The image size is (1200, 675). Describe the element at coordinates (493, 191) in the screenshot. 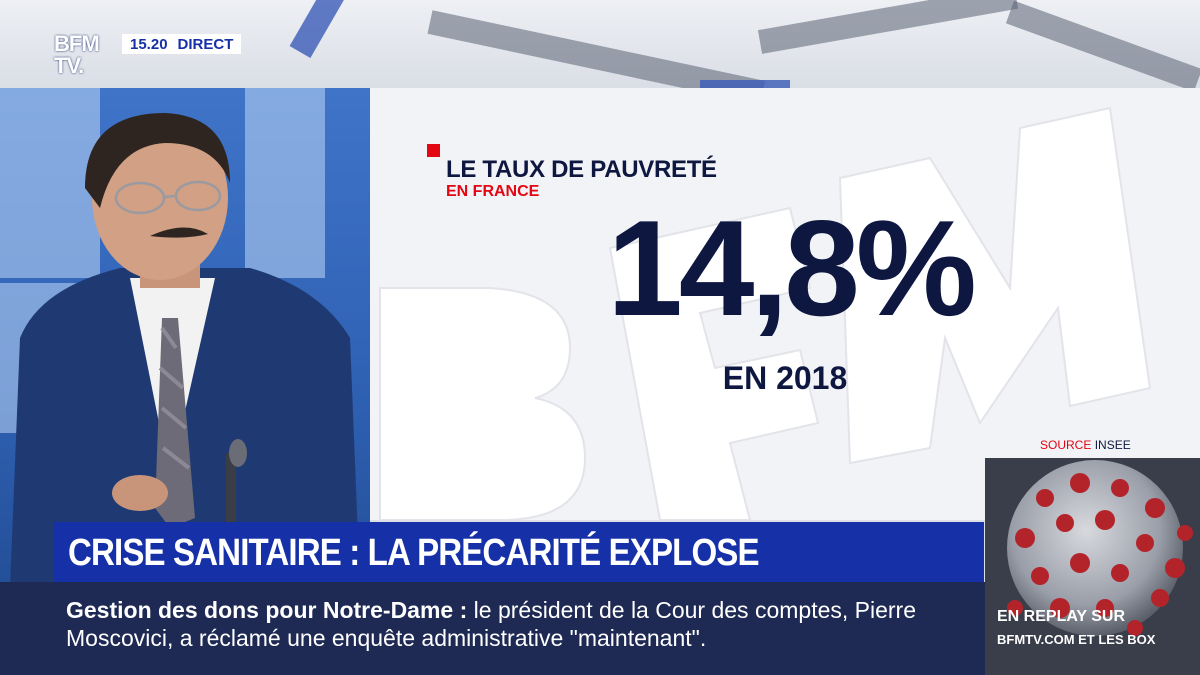

I see `graphic-subtitle: EN FRANCE` at that location.